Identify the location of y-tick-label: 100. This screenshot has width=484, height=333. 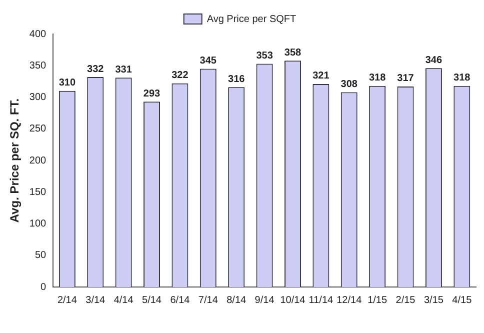
(38, 224).